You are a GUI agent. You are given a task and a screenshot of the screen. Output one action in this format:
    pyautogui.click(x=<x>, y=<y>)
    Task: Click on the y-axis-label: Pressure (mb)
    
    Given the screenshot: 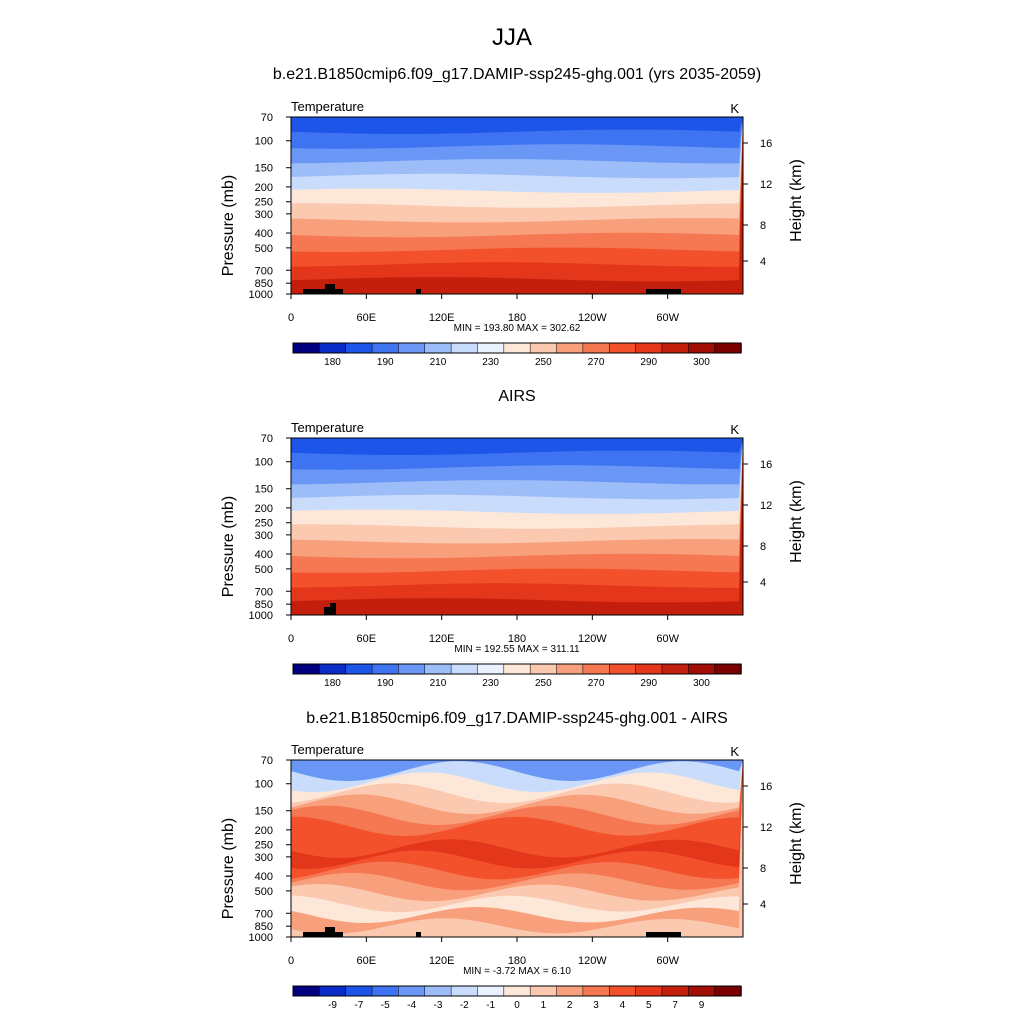 What is the action you would take?
    pyautogui.click(x=228, y=546)
    